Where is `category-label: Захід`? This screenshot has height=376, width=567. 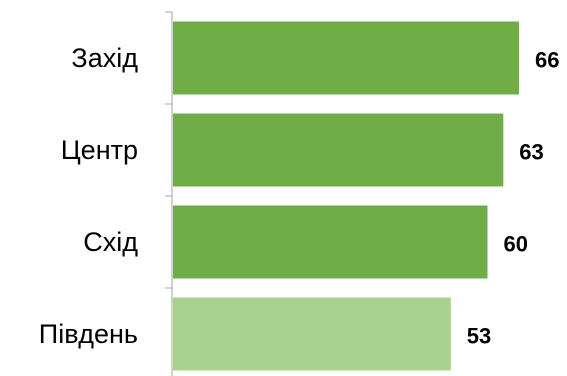 category-label: Захід is located at coordinates (104, 58).